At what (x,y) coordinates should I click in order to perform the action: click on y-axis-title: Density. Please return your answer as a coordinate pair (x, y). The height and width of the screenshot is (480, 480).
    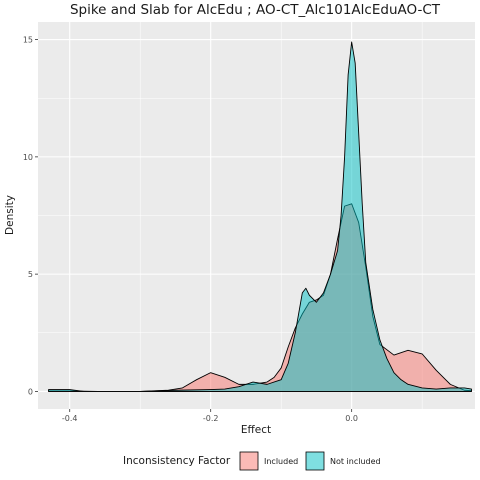
    Looking at the image, I should click on (10, 215).